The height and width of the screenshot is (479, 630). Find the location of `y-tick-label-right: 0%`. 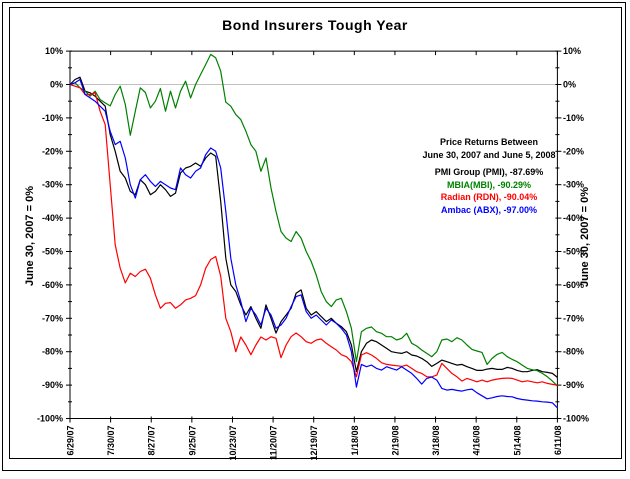

y-tick-label-right: 0% is located at coordinates (569, 85).